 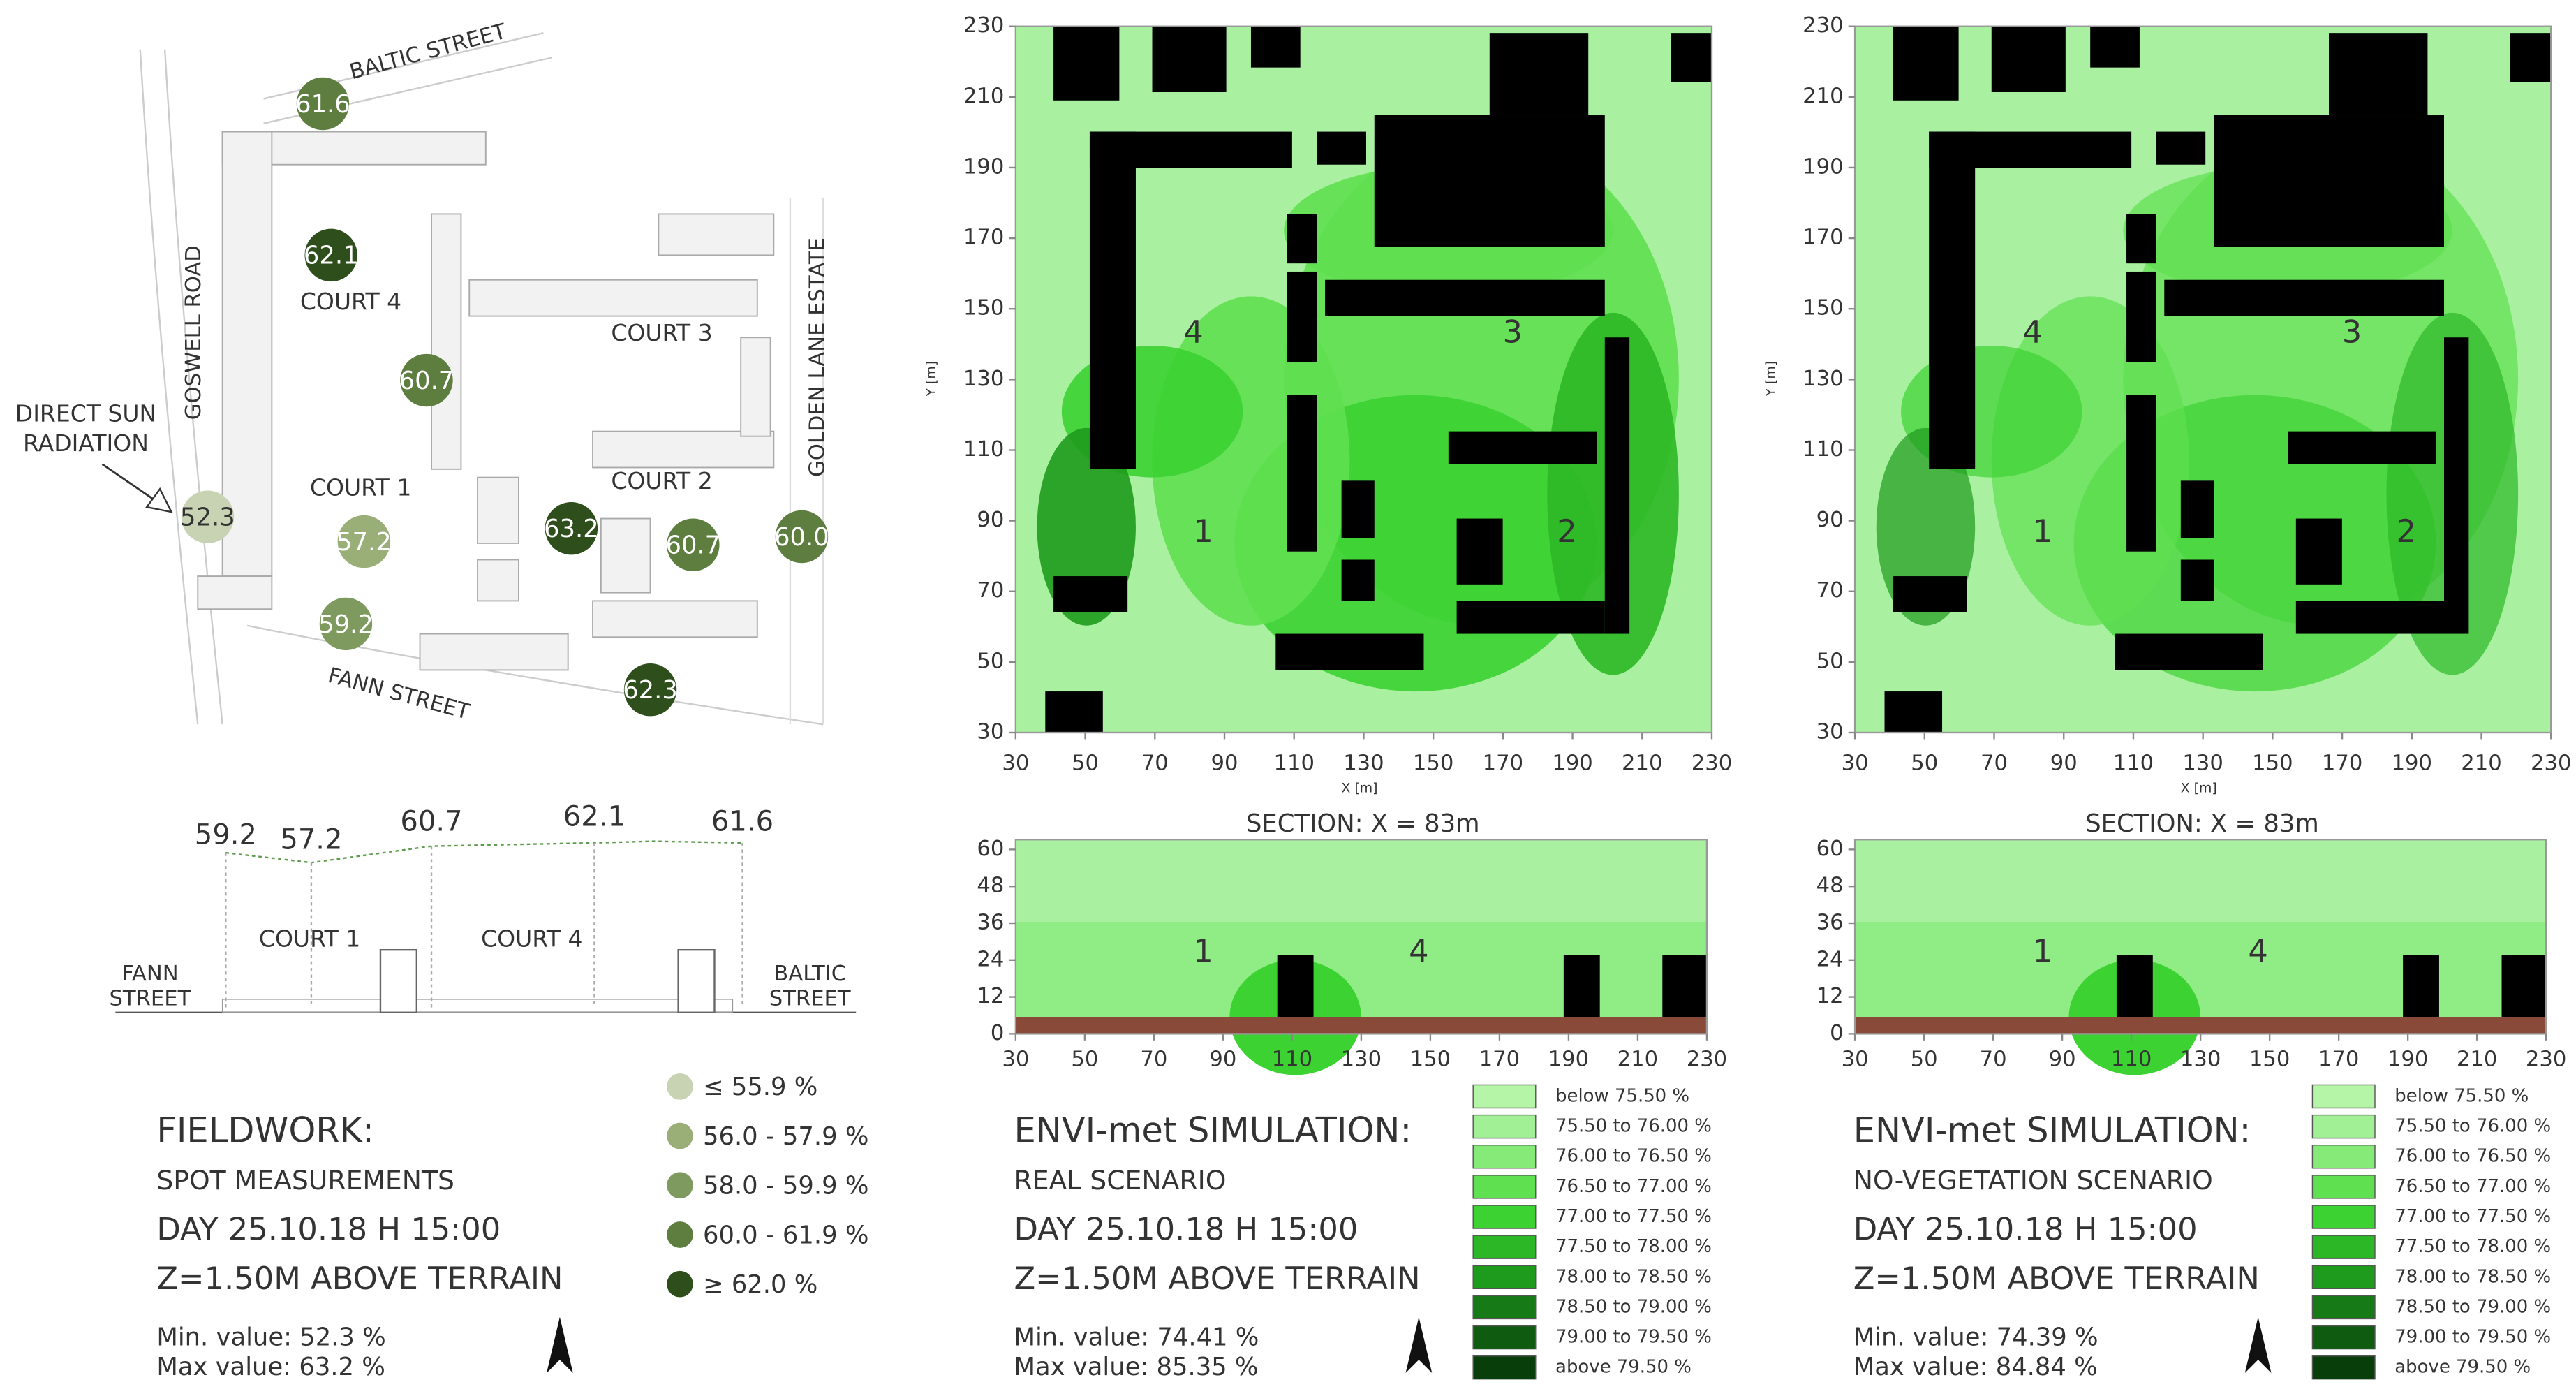 I want to click on road, so click(x=181, y=387).